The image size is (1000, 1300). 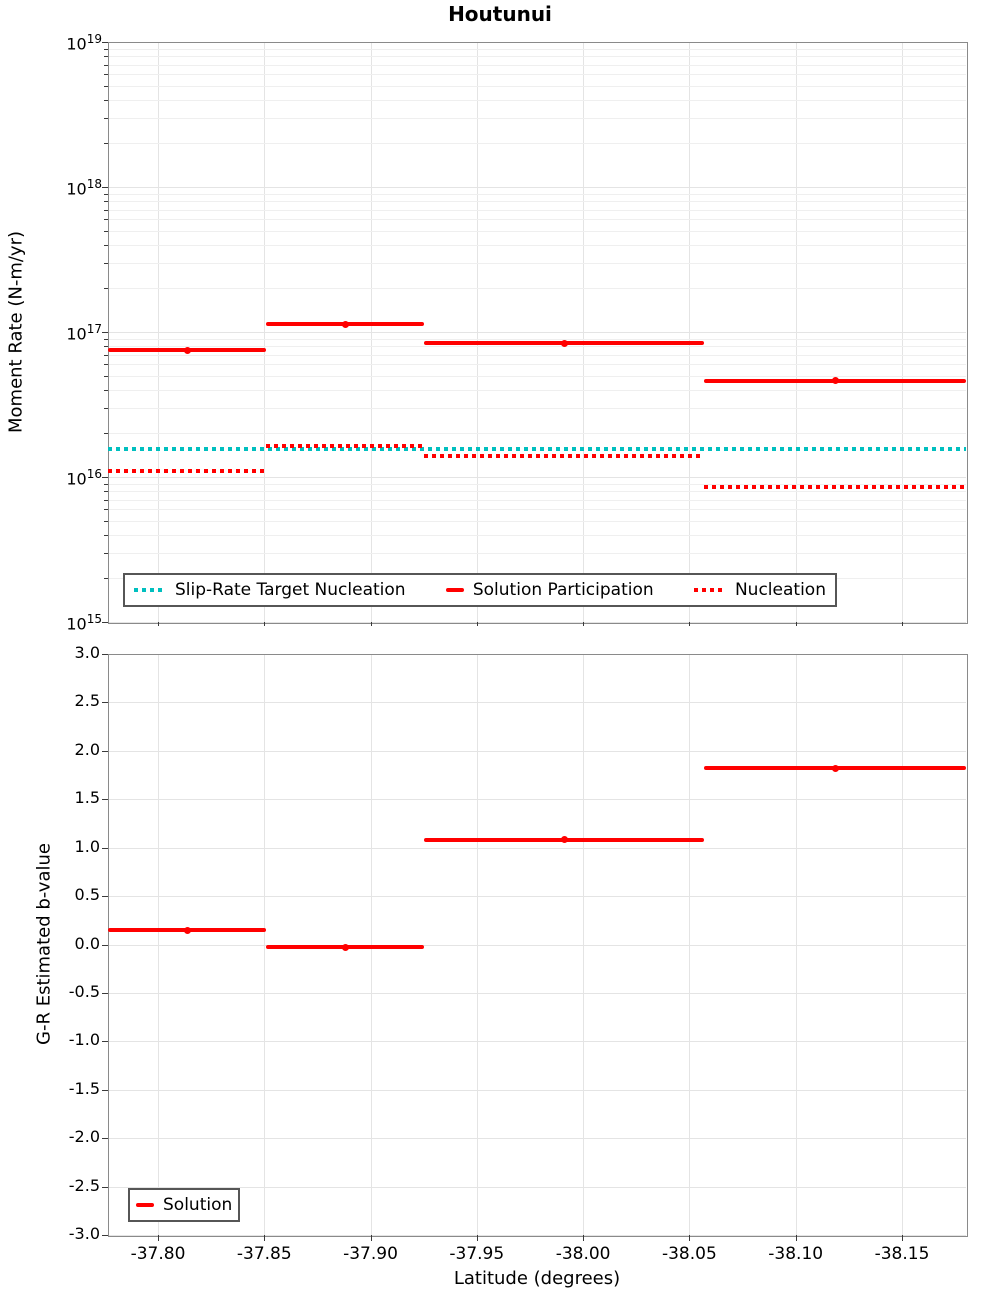 What do you see at coordinates (87, 798) in the screenshot?
I see `y-tick-label: 1.5` at bounding box center [87, 798].